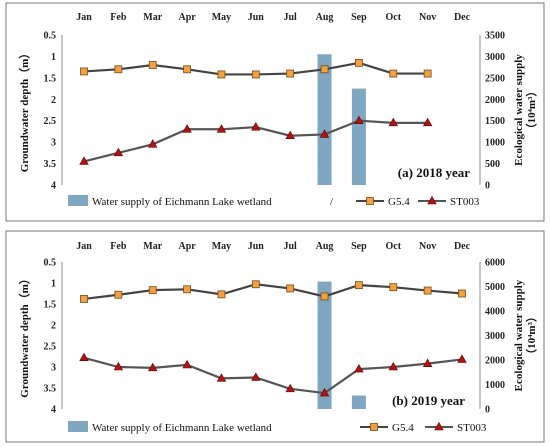 This screenshot has height=447, width=550. What do you see at coordinates (273, 375) in the screenshot?
I see `series-line-st003` at bounding box center [273, 375].